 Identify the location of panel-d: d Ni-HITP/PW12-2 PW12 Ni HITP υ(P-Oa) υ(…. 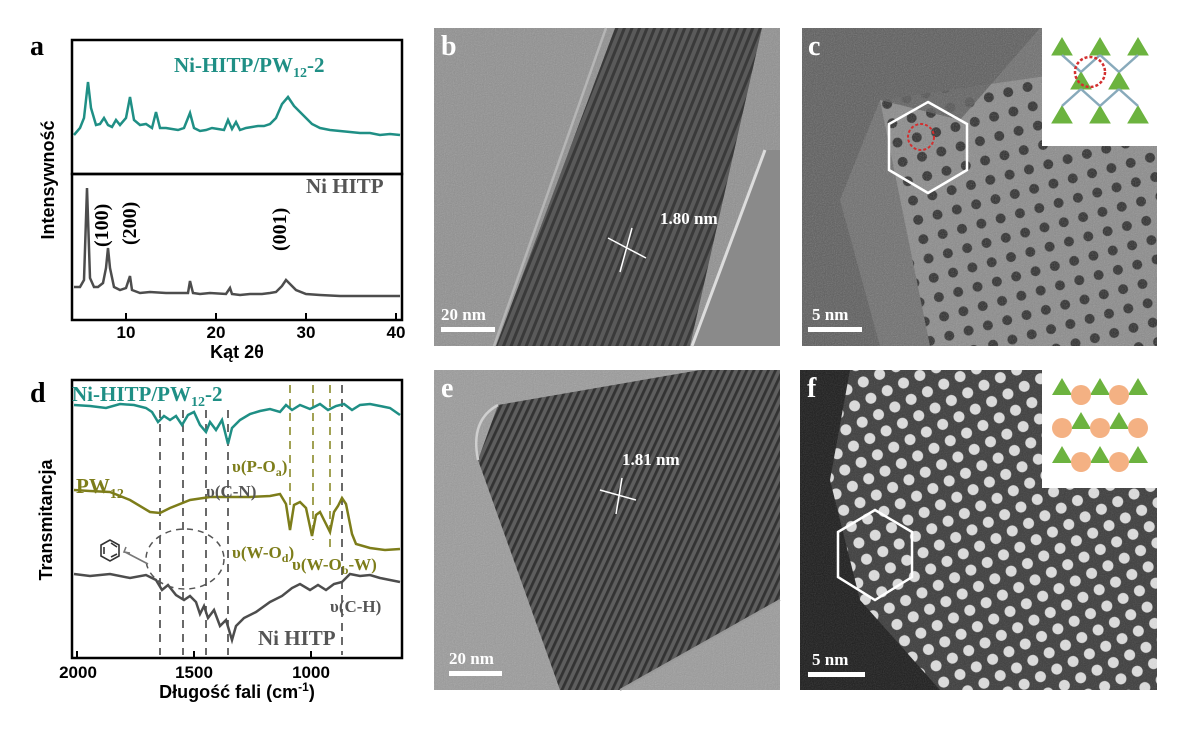
(217, 540).